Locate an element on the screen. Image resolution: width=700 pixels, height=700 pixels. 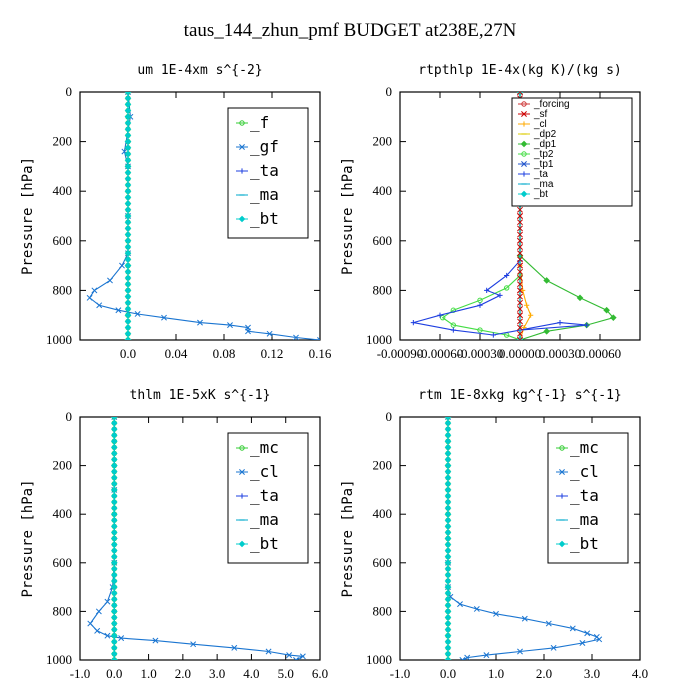
plot-frame is located at coordinates (520, 538).